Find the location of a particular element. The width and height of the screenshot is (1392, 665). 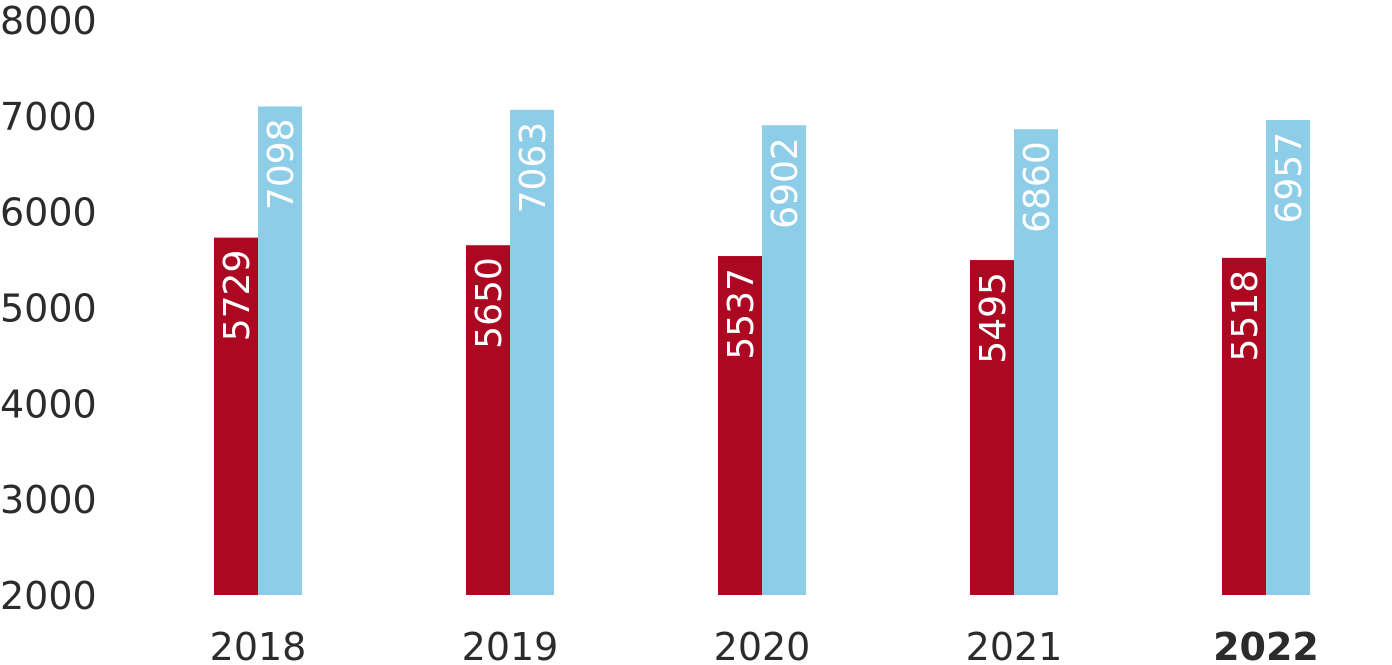

x-category-label: 2021 is located at coordinates (1014, 645).